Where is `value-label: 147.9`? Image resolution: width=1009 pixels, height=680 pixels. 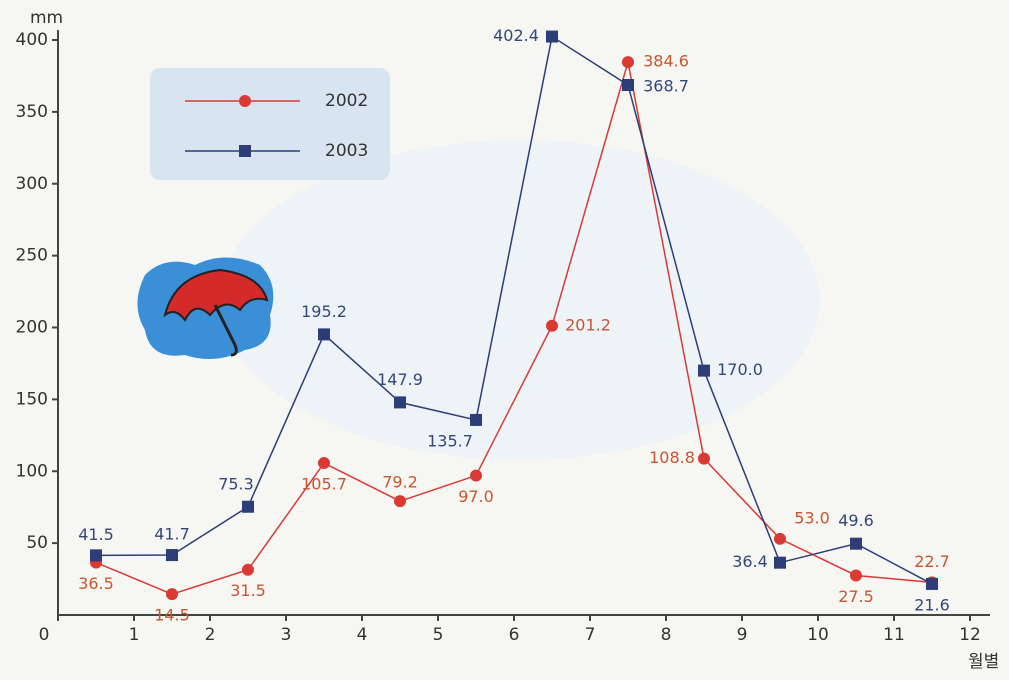 value-label: 147.9 is located at coordinates (400, 379).